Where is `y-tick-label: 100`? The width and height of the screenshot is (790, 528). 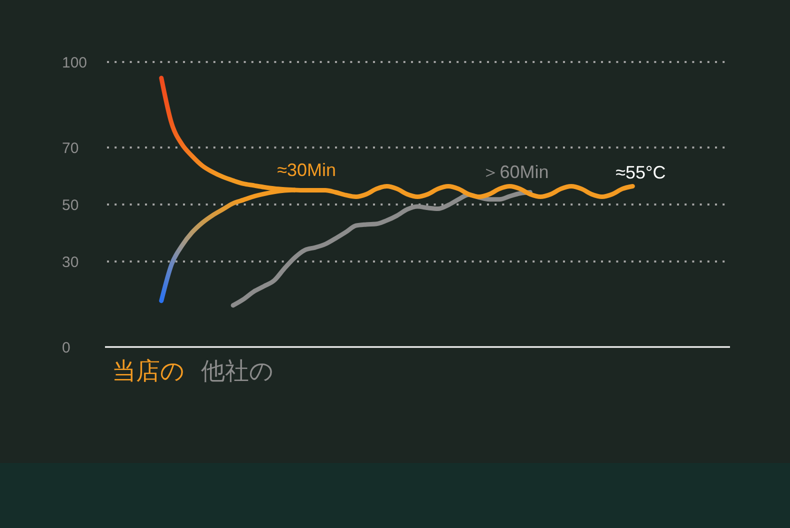 y-tick-label: 100 is located at coordinates (75, 63).